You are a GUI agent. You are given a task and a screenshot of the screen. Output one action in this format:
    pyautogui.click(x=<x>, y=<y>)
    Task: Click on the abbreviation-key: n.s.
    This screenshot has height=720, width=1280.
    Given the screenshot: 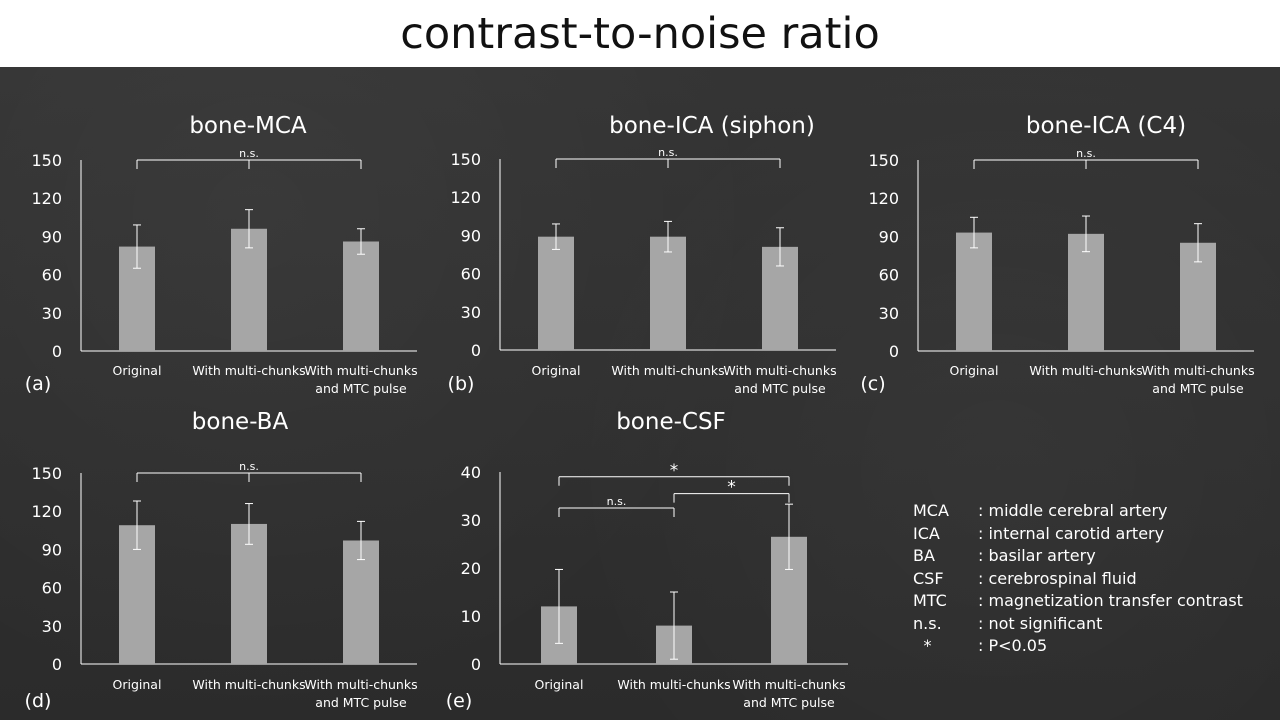 What is the action you would take?
    pyautogui.click(x=927, y=623)
    